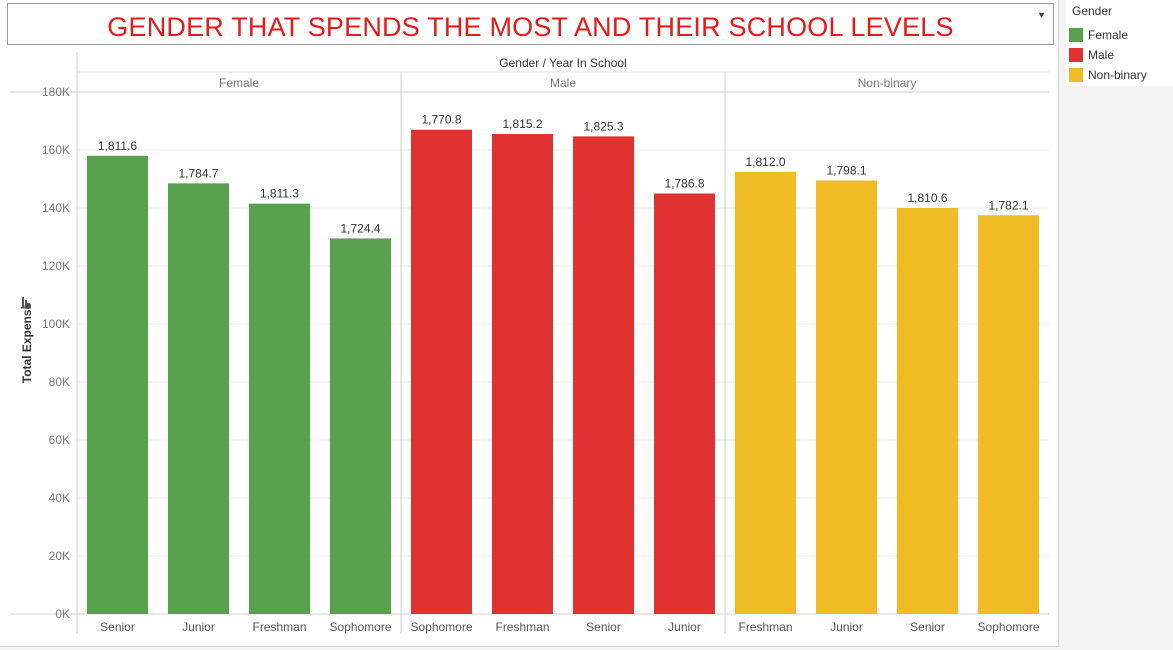 This screenshot has width=1173, height=650. I want to click on dropdown-arrow-icon: ▼, so click(1041, 15).